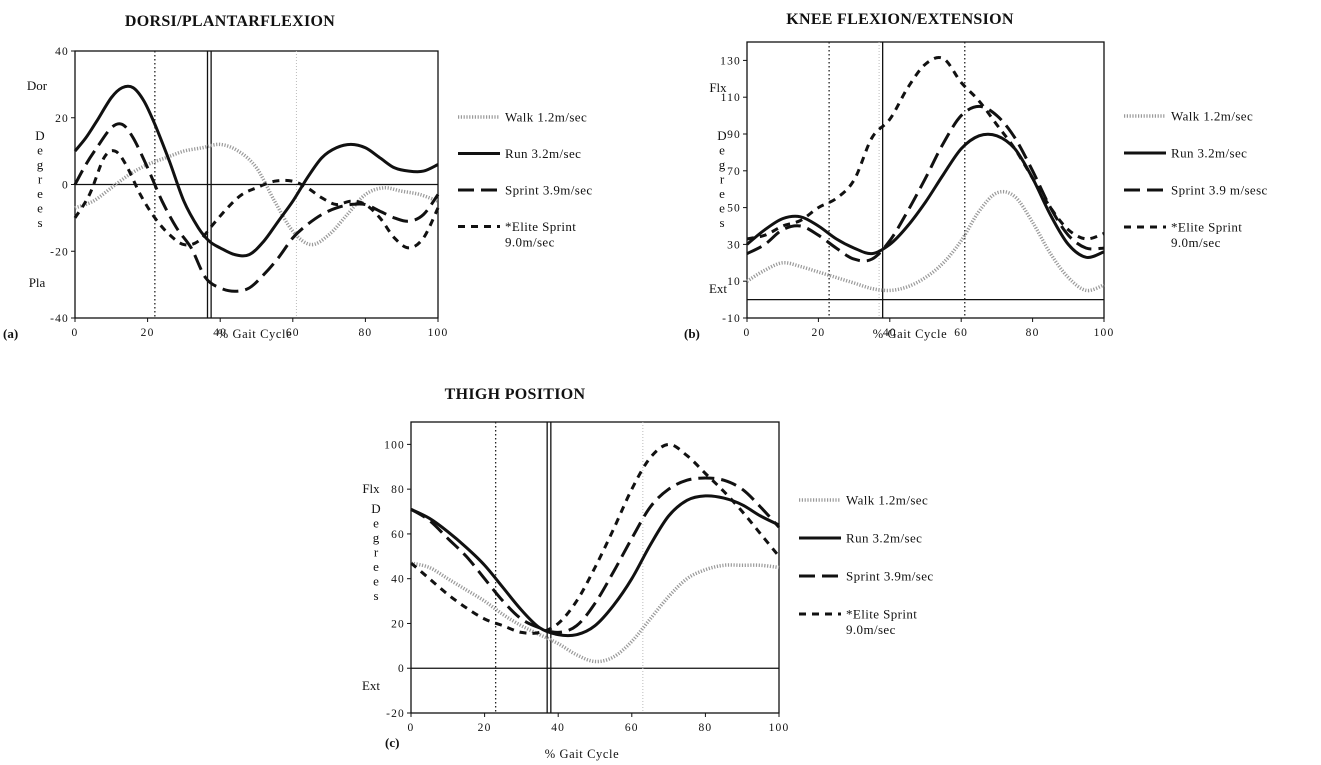 The height and width of the screenshot is (765, 1321). Describe the element at coordinates (1219, 190) in the screenshot. I see `legend-label-sprint: Sprint 3.9 m/sesc` at that location.